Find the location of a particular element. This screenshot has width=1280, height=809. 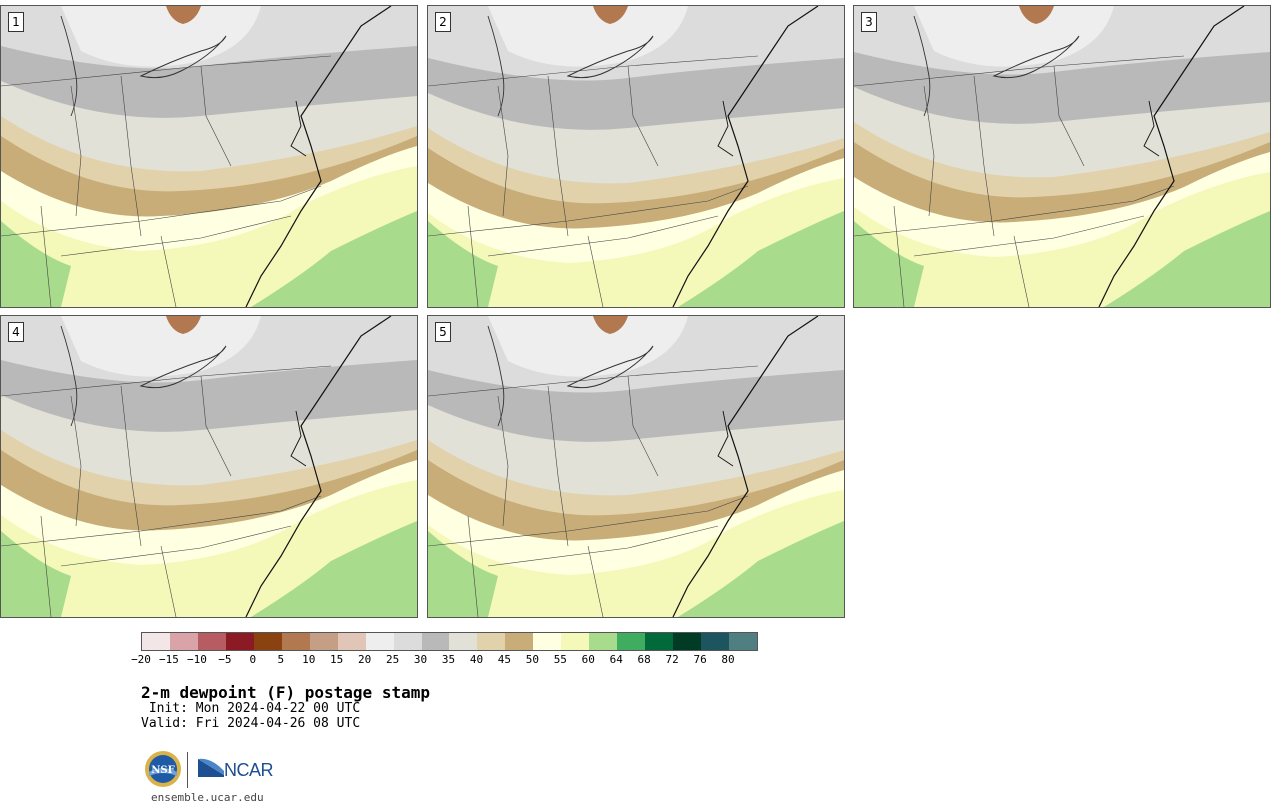

website-link: ensemble.ucar.edu is located at coordinates (207, 797).